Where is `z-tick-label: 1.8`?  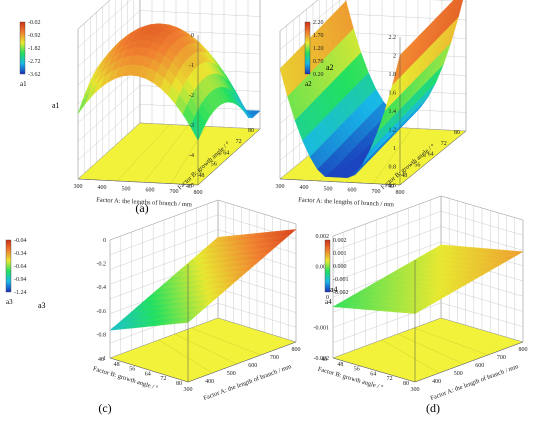 z-tick-label: 1.8 is located at coordinates (393, 75).